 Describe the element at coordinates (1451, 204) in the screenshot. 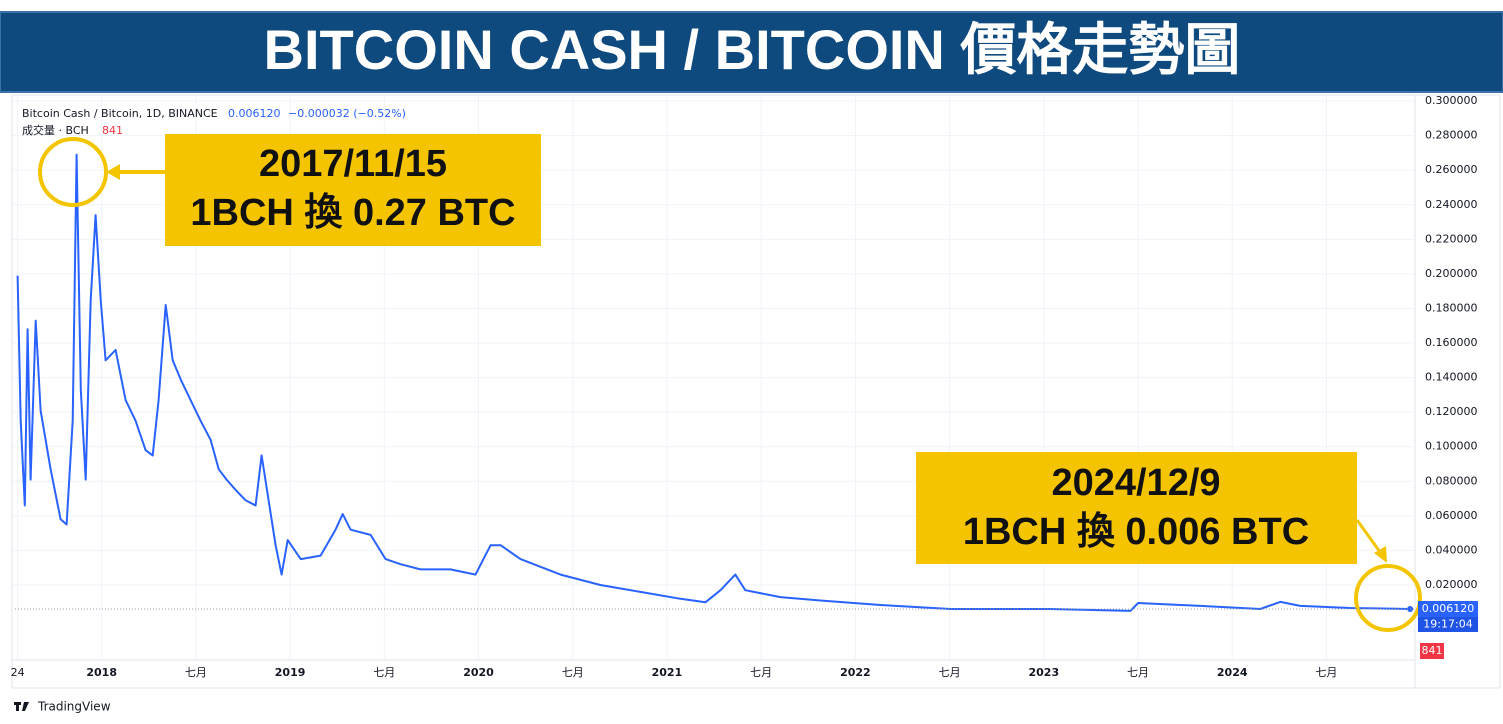

I see `y-tick-label: 0.240000` at that location.